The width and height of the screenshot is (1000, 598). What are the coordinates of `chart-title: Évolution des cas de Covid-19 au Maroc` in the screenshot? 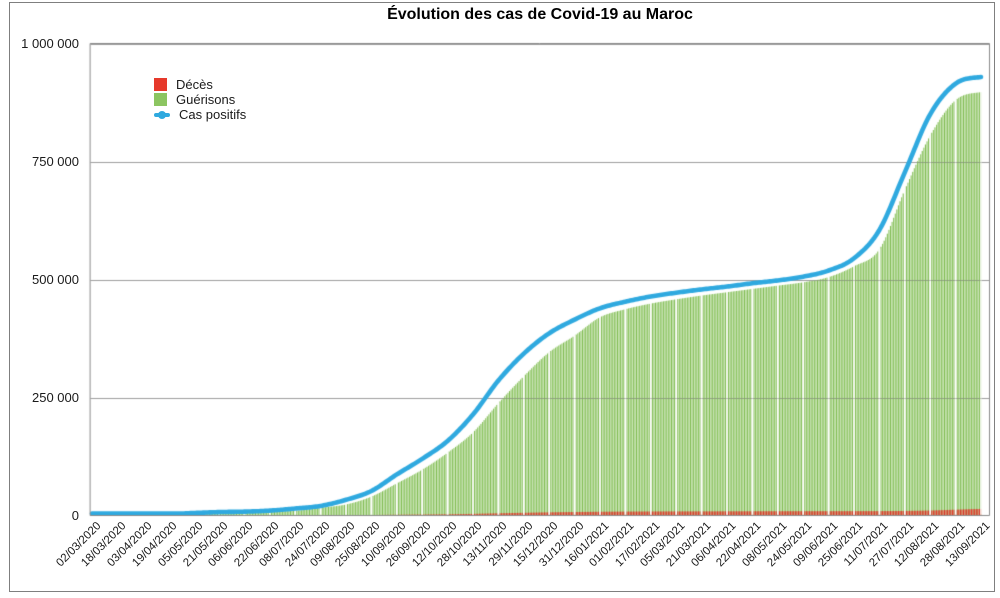 It's located at (540, 14).